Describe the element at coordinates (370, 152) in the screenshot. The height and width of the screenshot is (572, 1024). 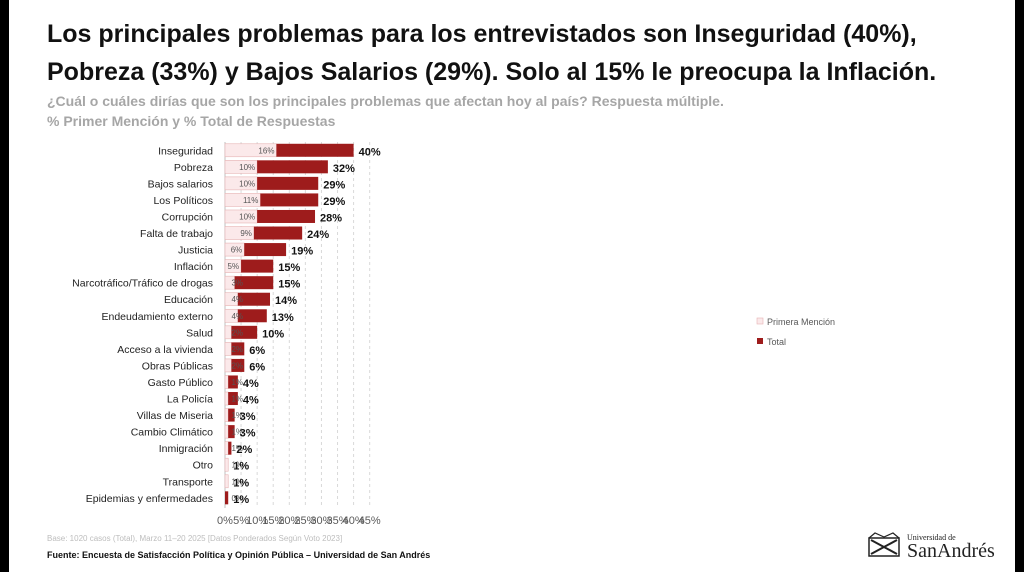
I see `data-label-total: 40%` at that location.